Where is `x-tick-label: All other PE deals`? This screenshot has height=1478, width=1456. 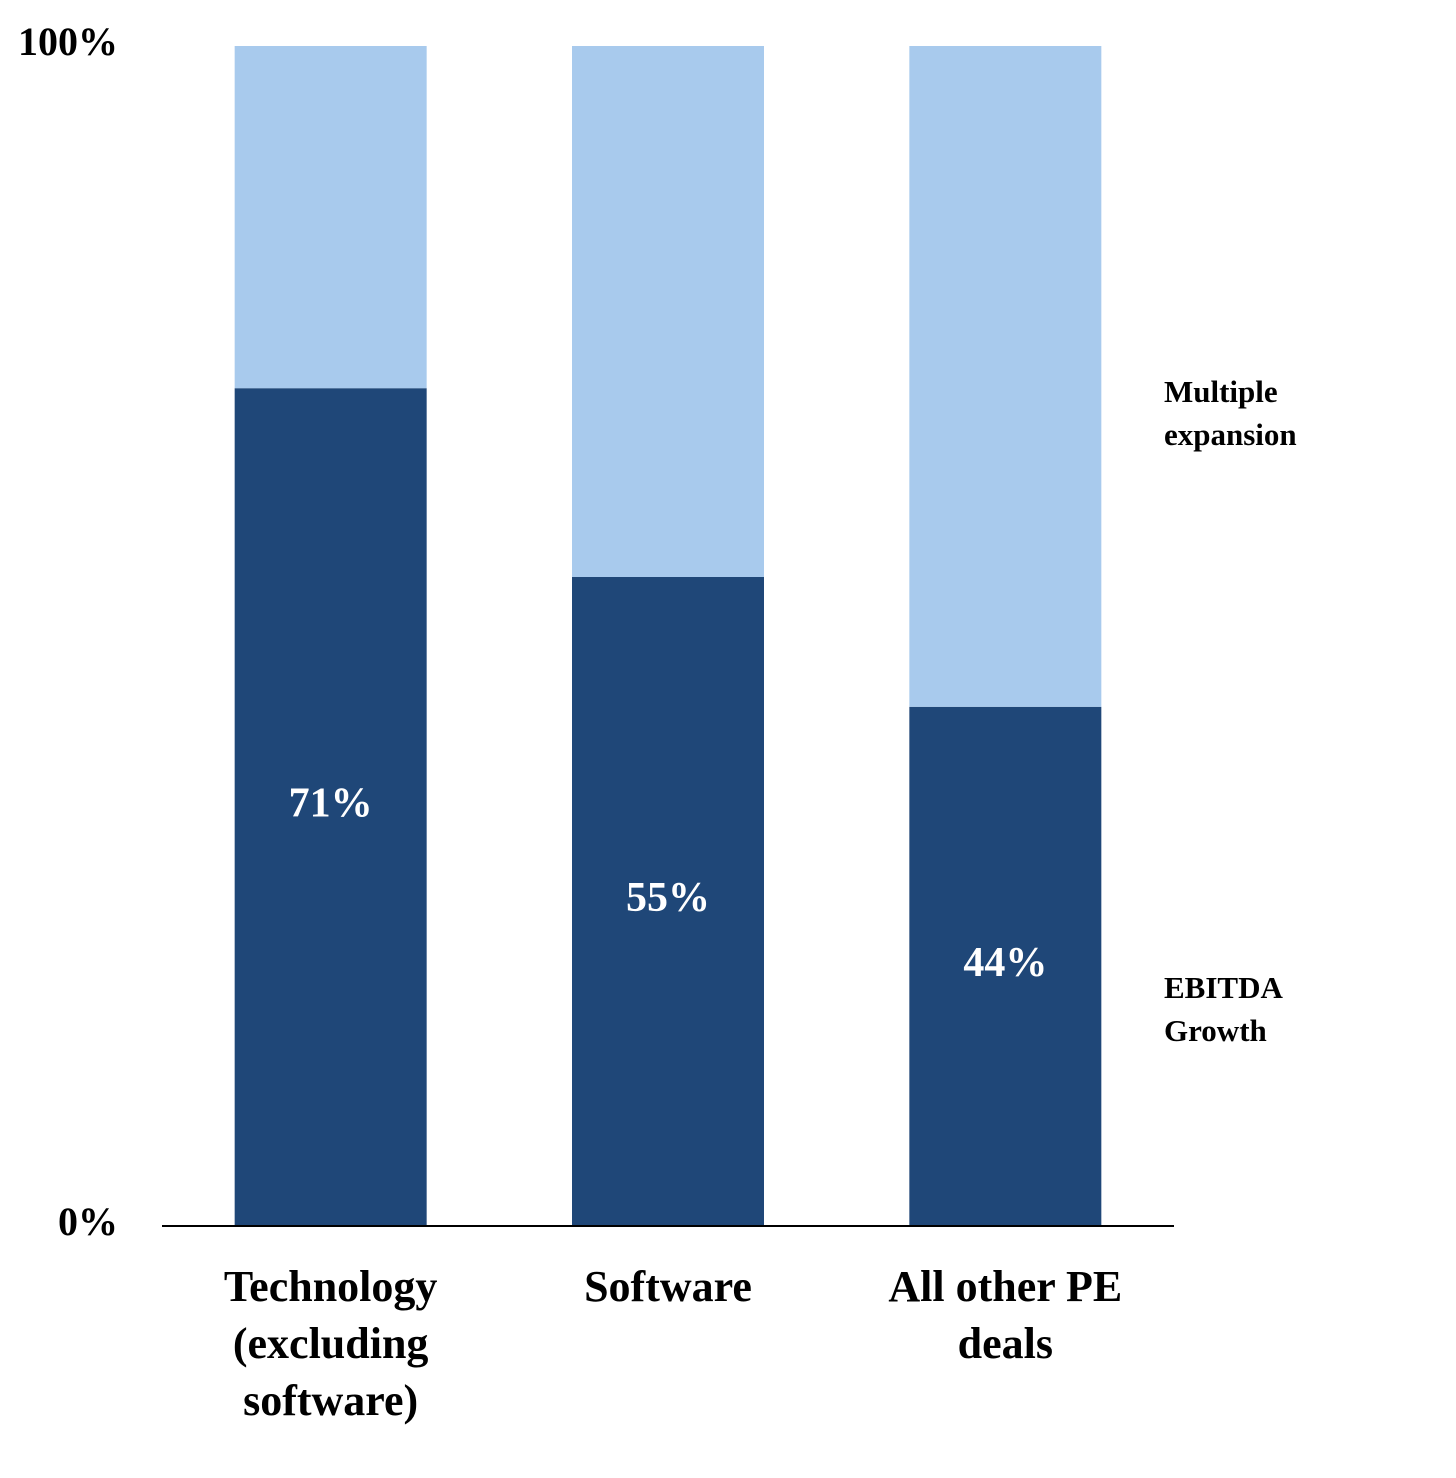 x-tick-label: All other PE deals is located at coordinates (1005, 1315).